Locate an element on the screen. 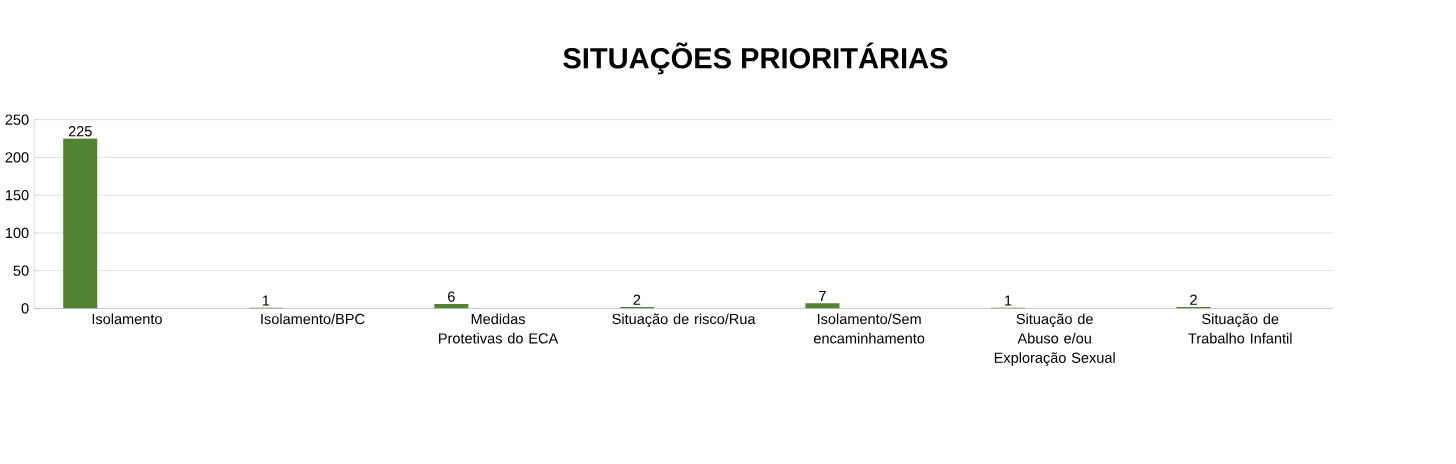  x-tick-label: Situação de risco/Rua is located at coordinates (684, 320).